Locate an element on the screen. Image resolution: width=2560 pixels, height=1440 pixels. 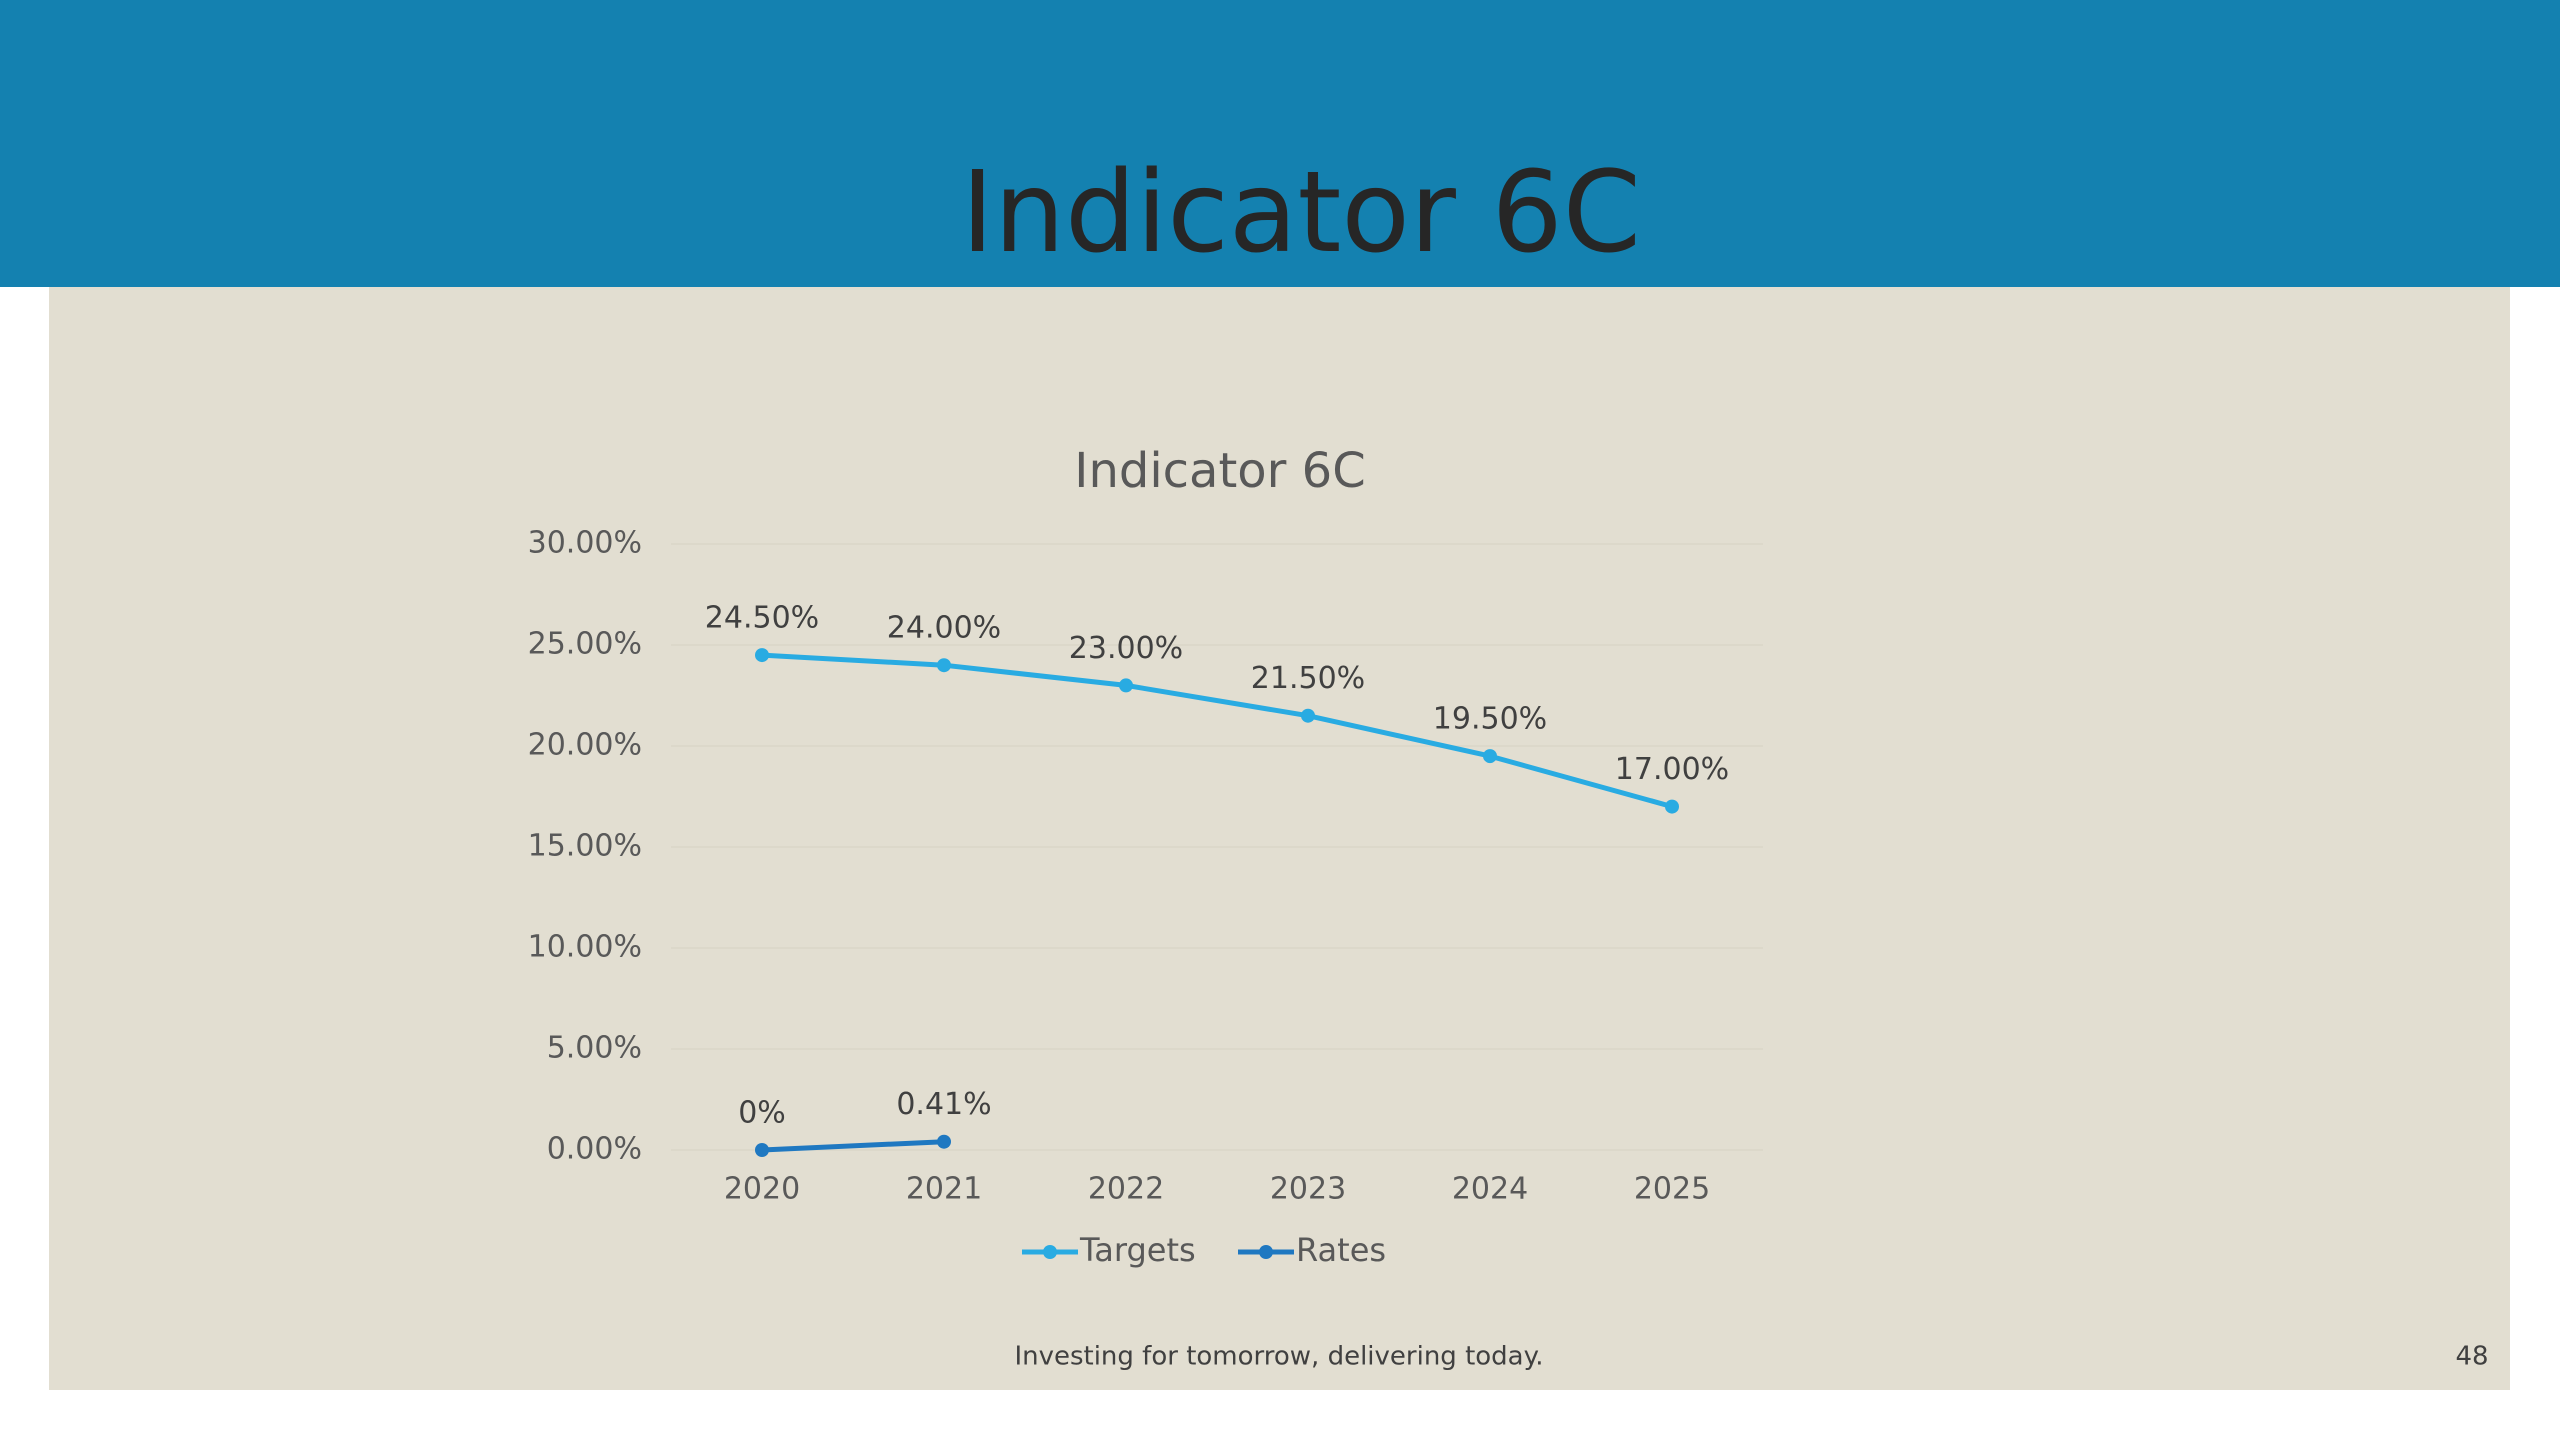
data-label: 24.50% is located at coordinates (762, 618).